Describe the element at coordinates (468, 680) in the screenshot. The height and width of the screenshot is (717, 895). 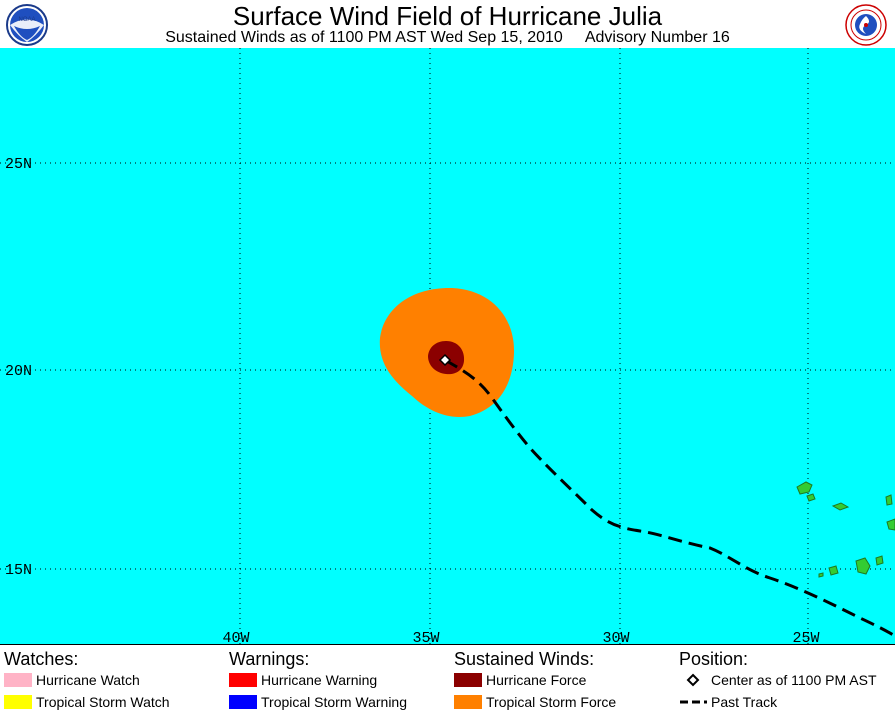
I see `hurricane-force-swatch` at that location.